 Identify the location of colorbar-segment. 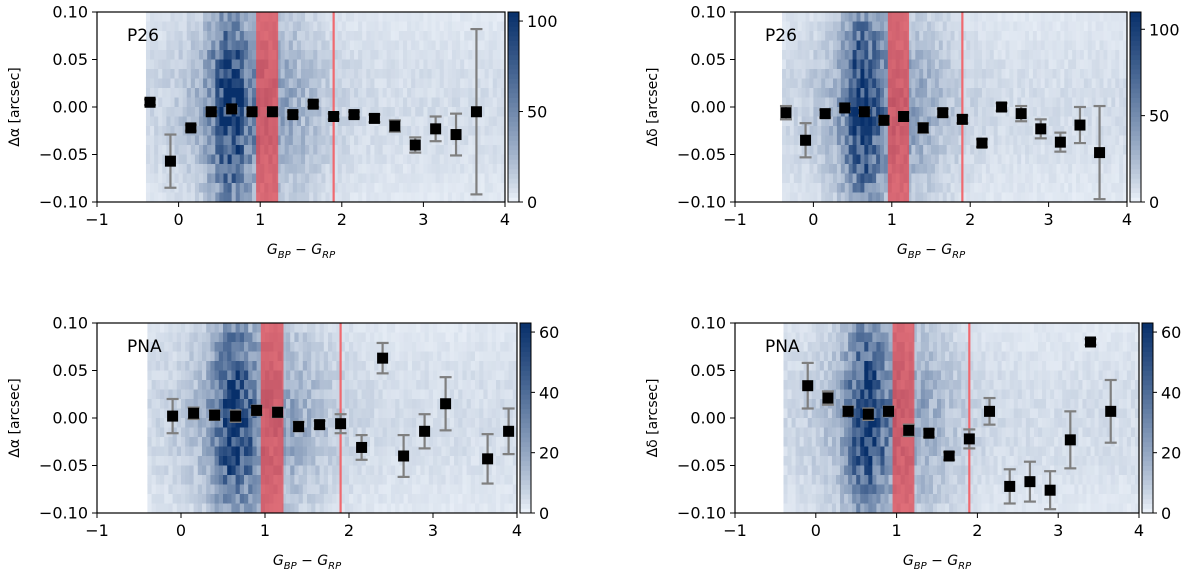
(513, 167).